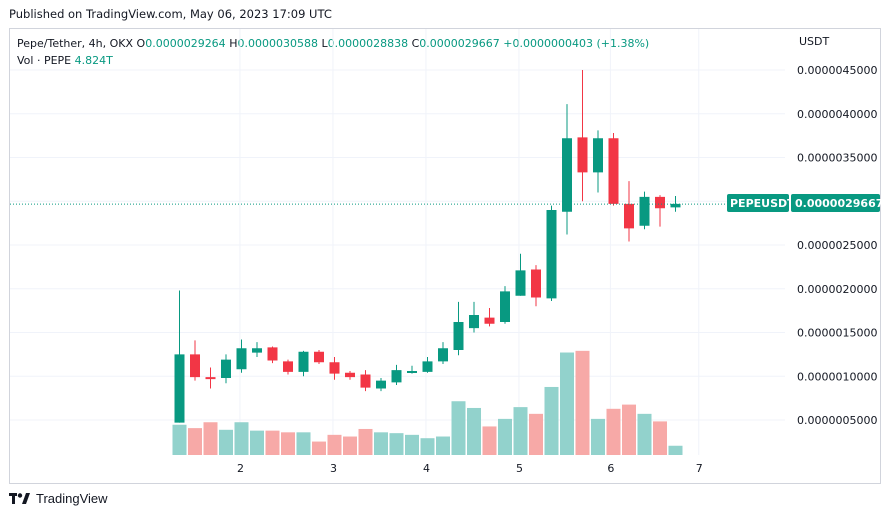 This screenshot has width=891, height=518. Describe the element at coordinates (459, 43) in the screenshot. I see `close-value: 0.0000029667` at that location.